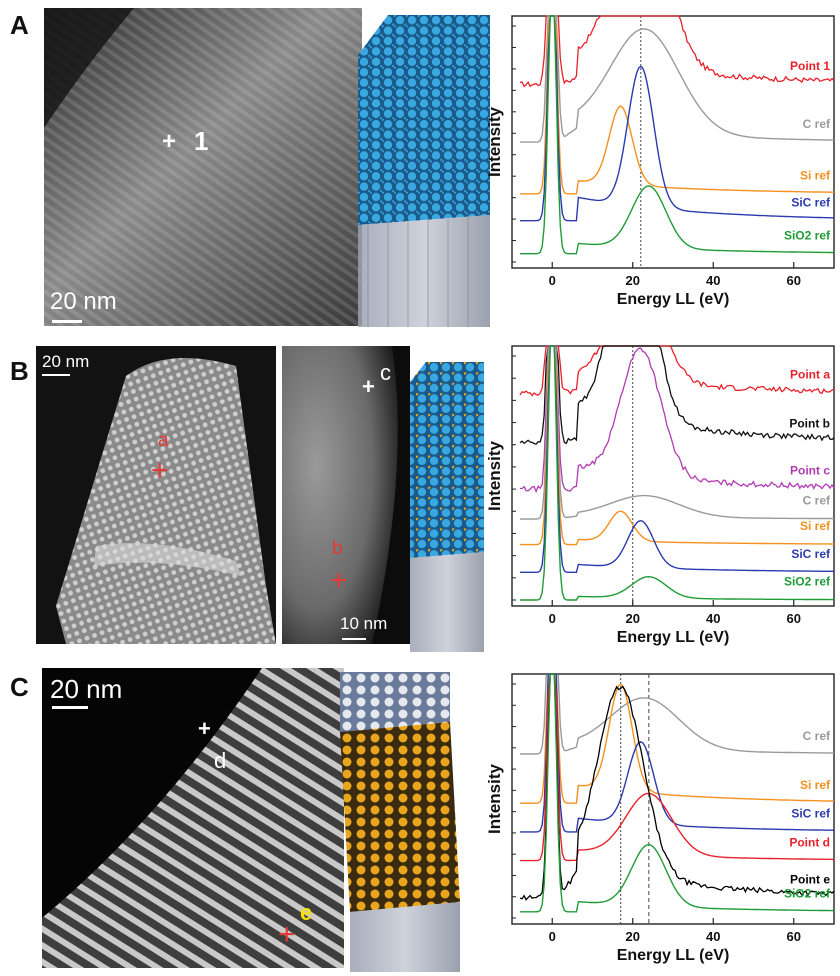 The height and width of the screenshot is (976, 840). I want to click on micrograph-c: 20 nm + d e +, so click(193, 818).